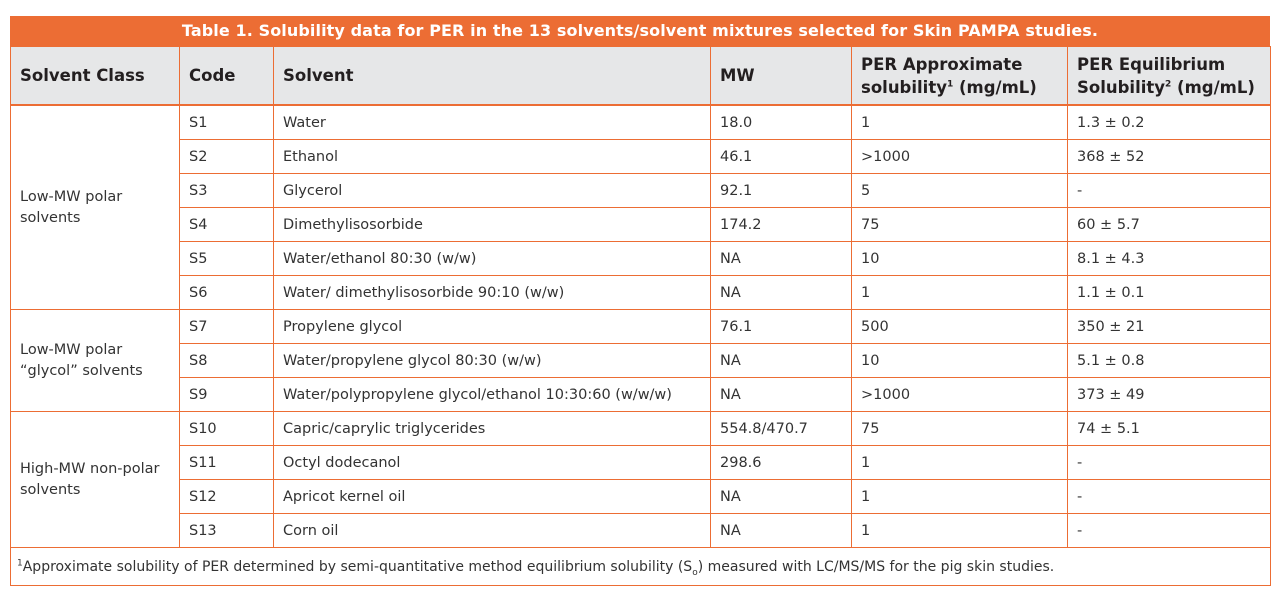 The height and width of the screenshot is (591, 1283). What do you see at coordinates (995, 87) in the screenshot?
I see `header-approx-unit: (mg/mL)` at bounding box center [995, 87].